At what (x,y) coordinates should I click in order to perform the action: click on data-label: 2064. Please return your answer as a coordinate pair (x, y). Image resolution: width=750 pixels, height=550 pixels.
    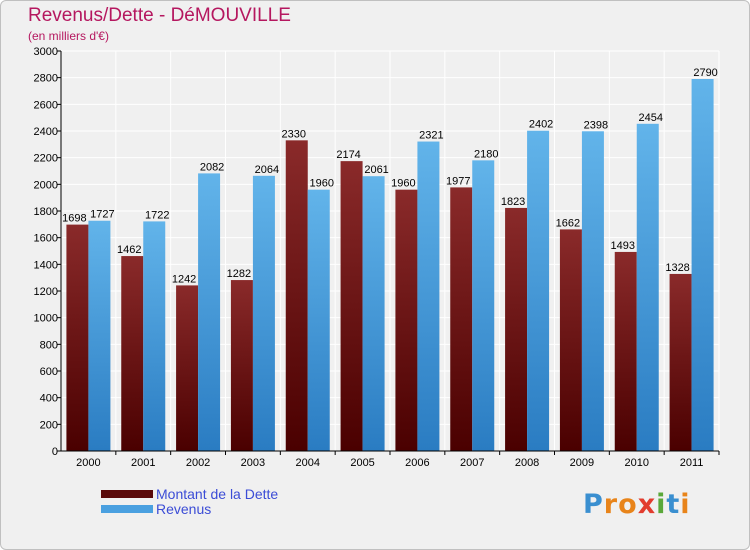
    Looking at the image, I should click on (267, 170).